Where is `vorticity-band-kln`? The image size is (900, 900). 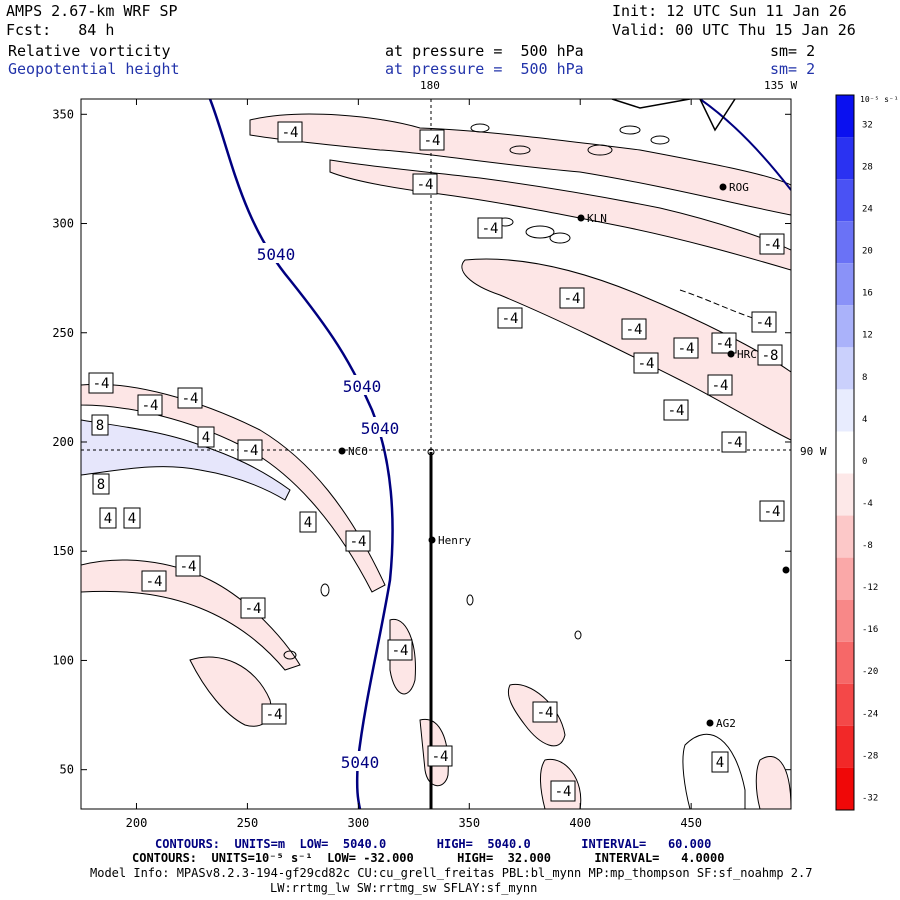 vorticity-band-kln is located at coordinates (560, 215).